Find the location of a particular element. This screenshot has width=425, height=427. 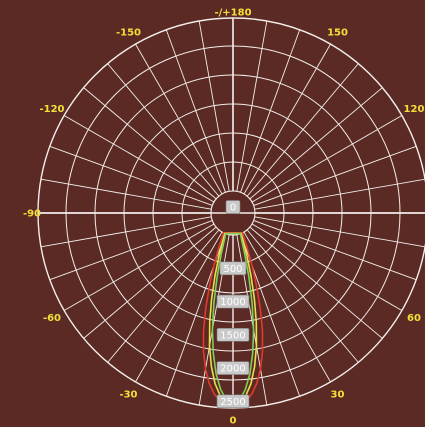

radial-tick-label: 2500 is located at coordinates (232, 402).